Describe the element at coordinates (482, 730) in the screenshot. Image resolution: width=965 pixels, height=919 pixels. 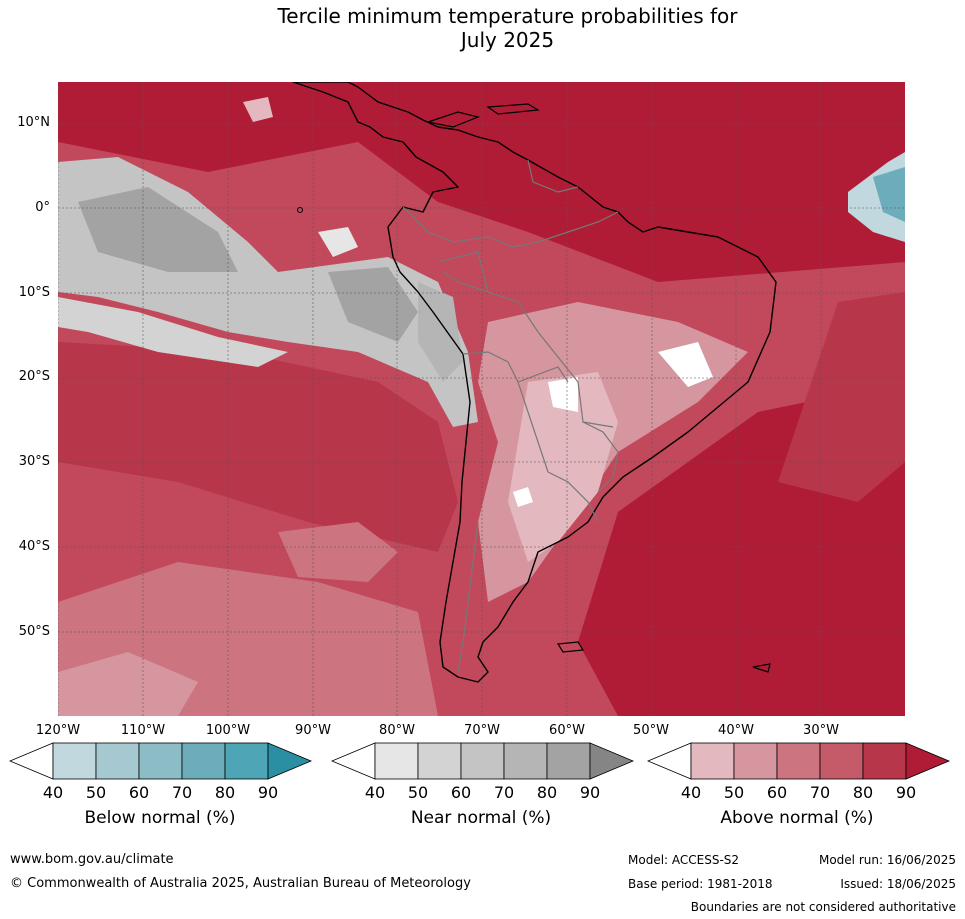
I see `lon-label-70w: 70°W` at that location.